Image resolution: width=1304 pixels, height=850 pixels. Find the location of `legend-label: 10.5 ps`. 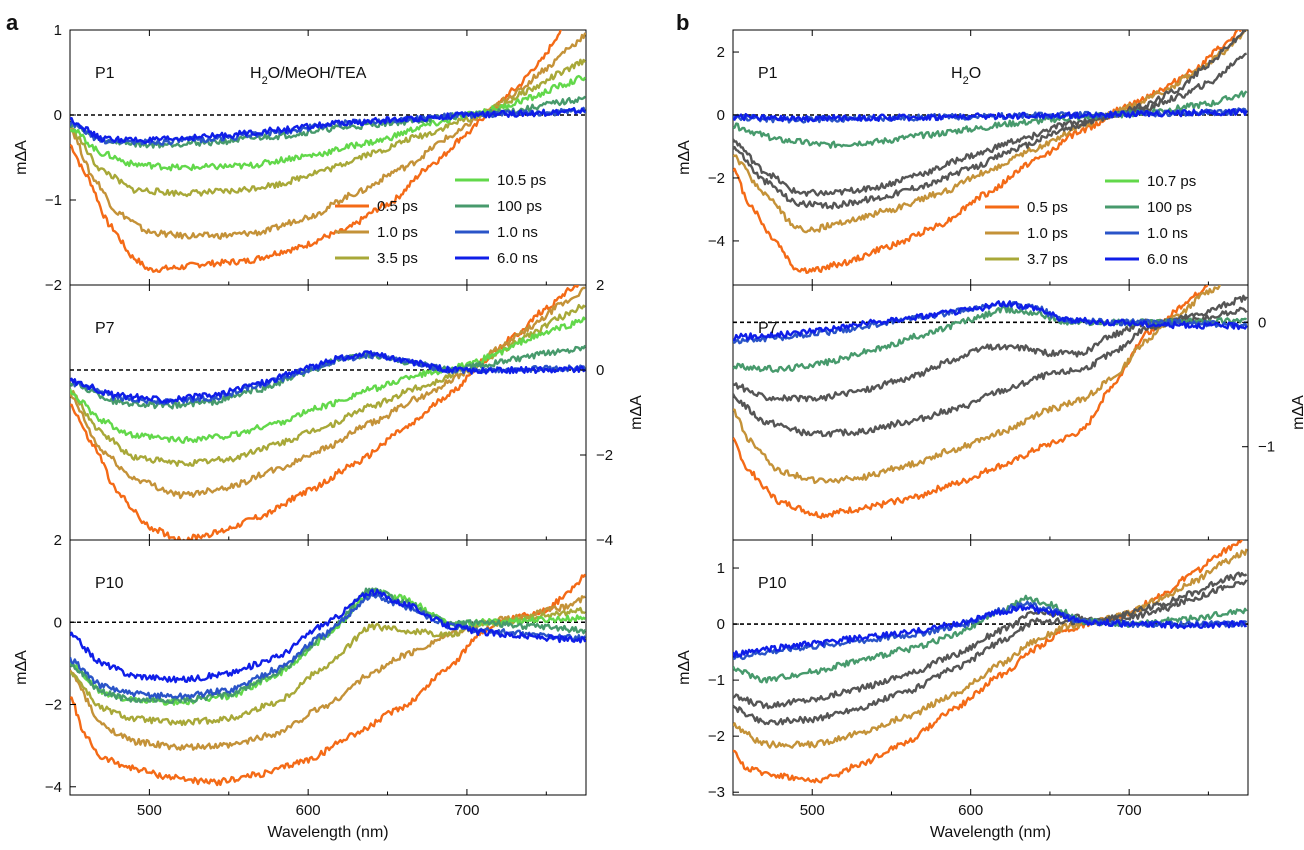

legend-label: 10.5 ps is located at coordinates (521, 180).